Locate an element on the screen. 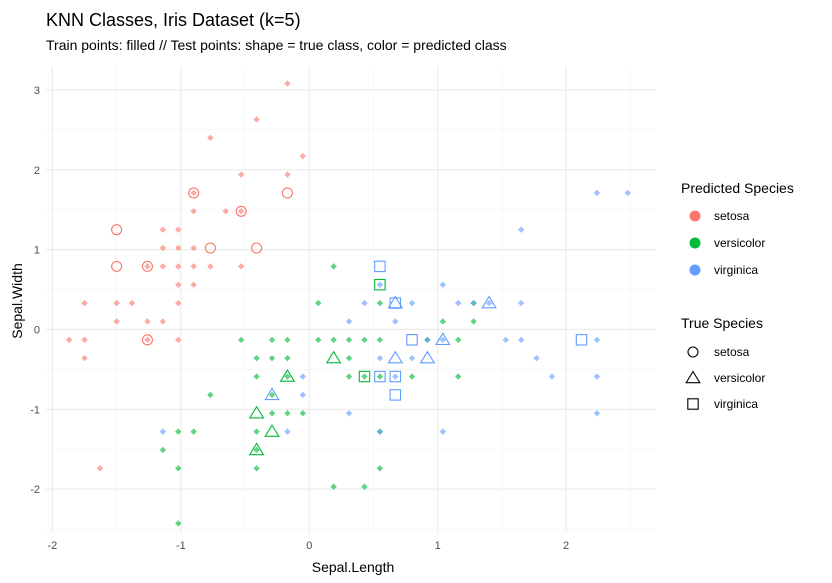 The width and height of the screenshot is (832, 583). y-tick-label: 0 is located at coordinates (37, 330).